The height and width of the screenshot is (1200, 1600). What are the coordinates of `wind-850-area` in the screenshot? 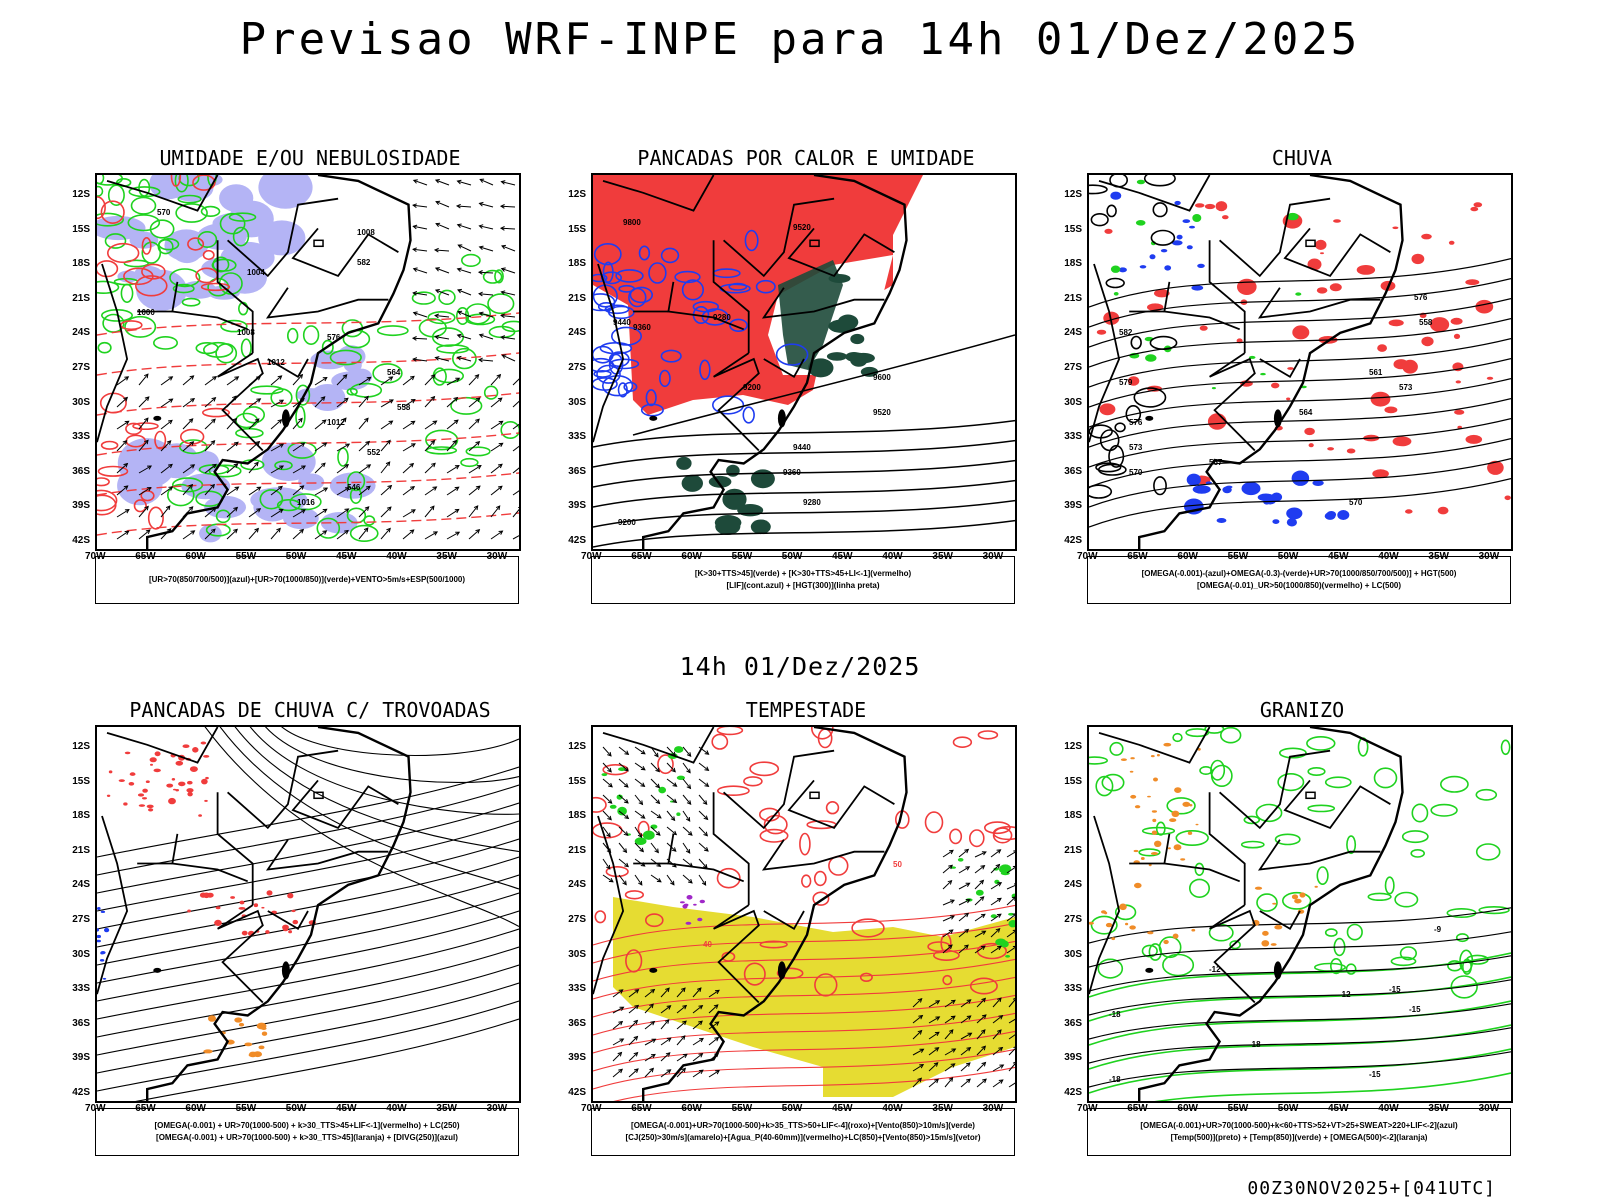 It's located at (993, 916).